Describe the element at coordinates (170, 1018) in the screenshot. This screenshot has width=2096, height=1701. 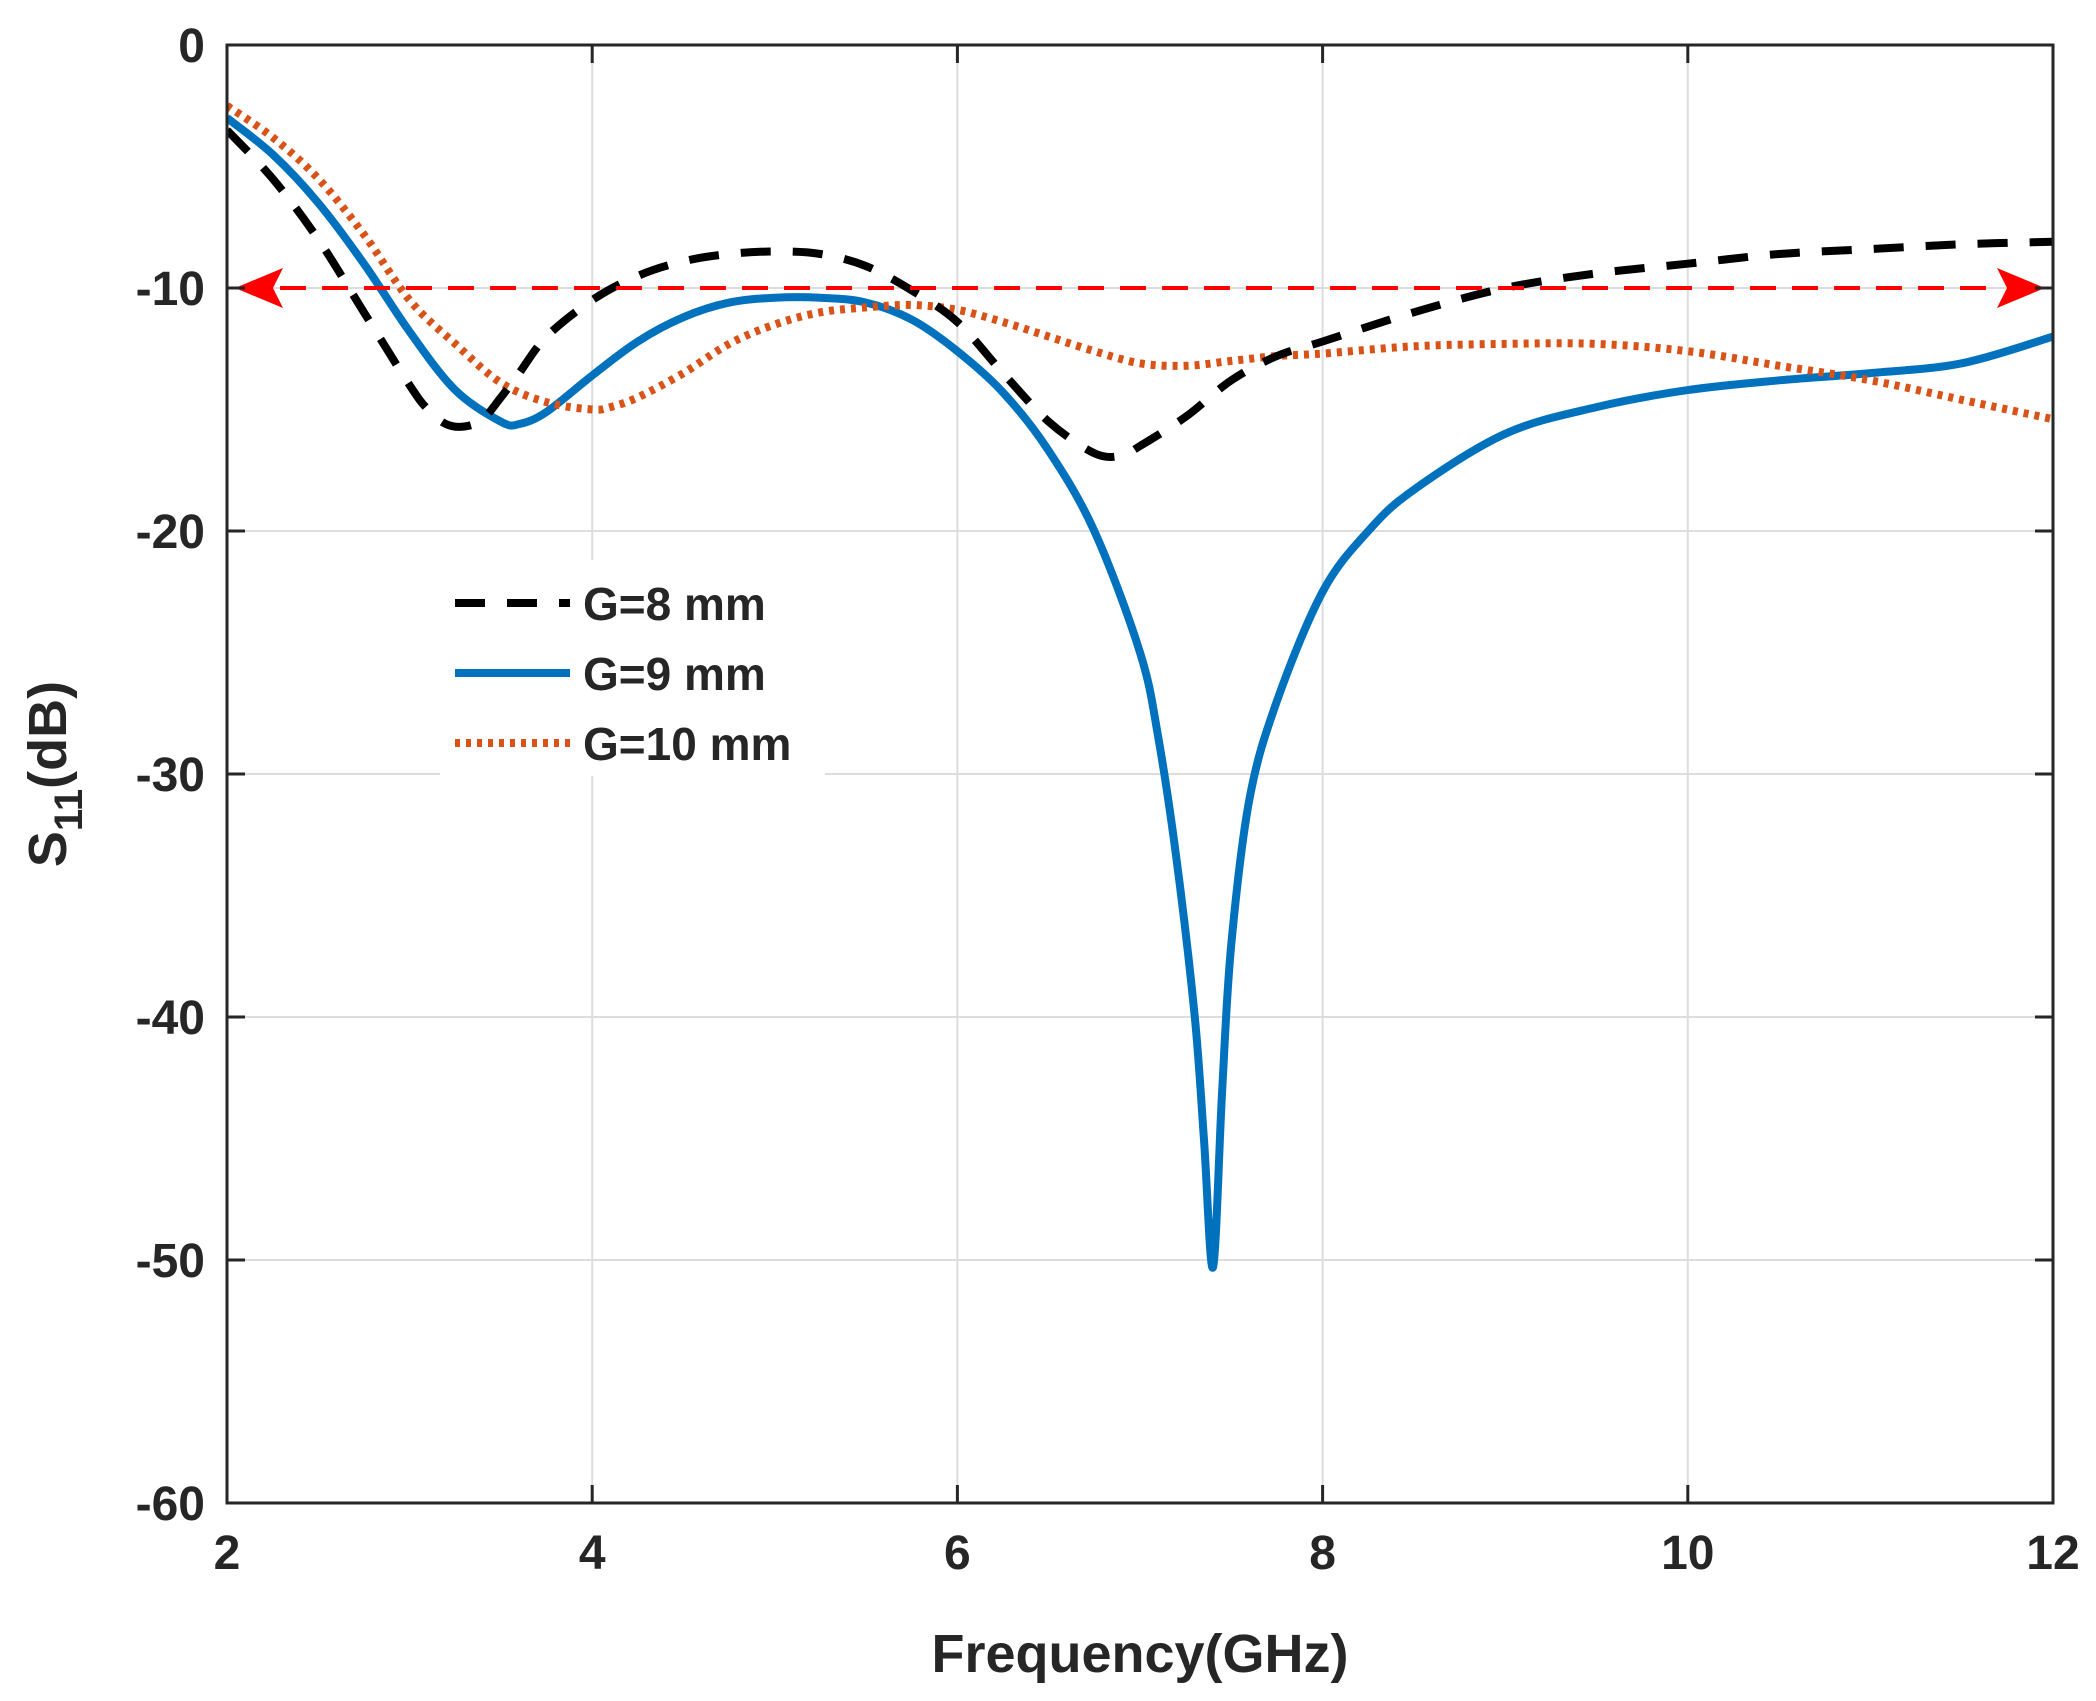
I see `y-tick-label: -40` at that location.